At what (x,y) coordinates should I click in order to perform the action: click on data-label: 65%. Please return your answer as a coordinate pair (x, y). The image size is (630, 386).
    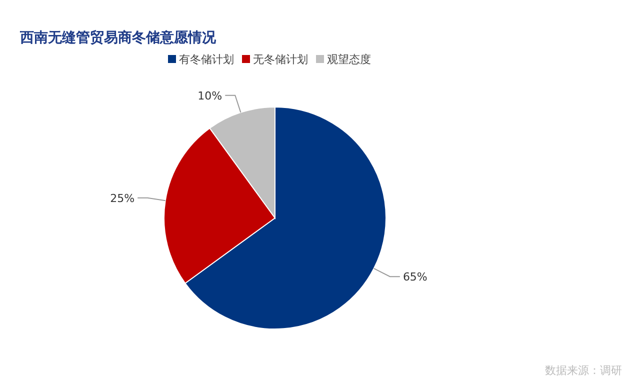
    Looking at the image, I should click on (415, 277).